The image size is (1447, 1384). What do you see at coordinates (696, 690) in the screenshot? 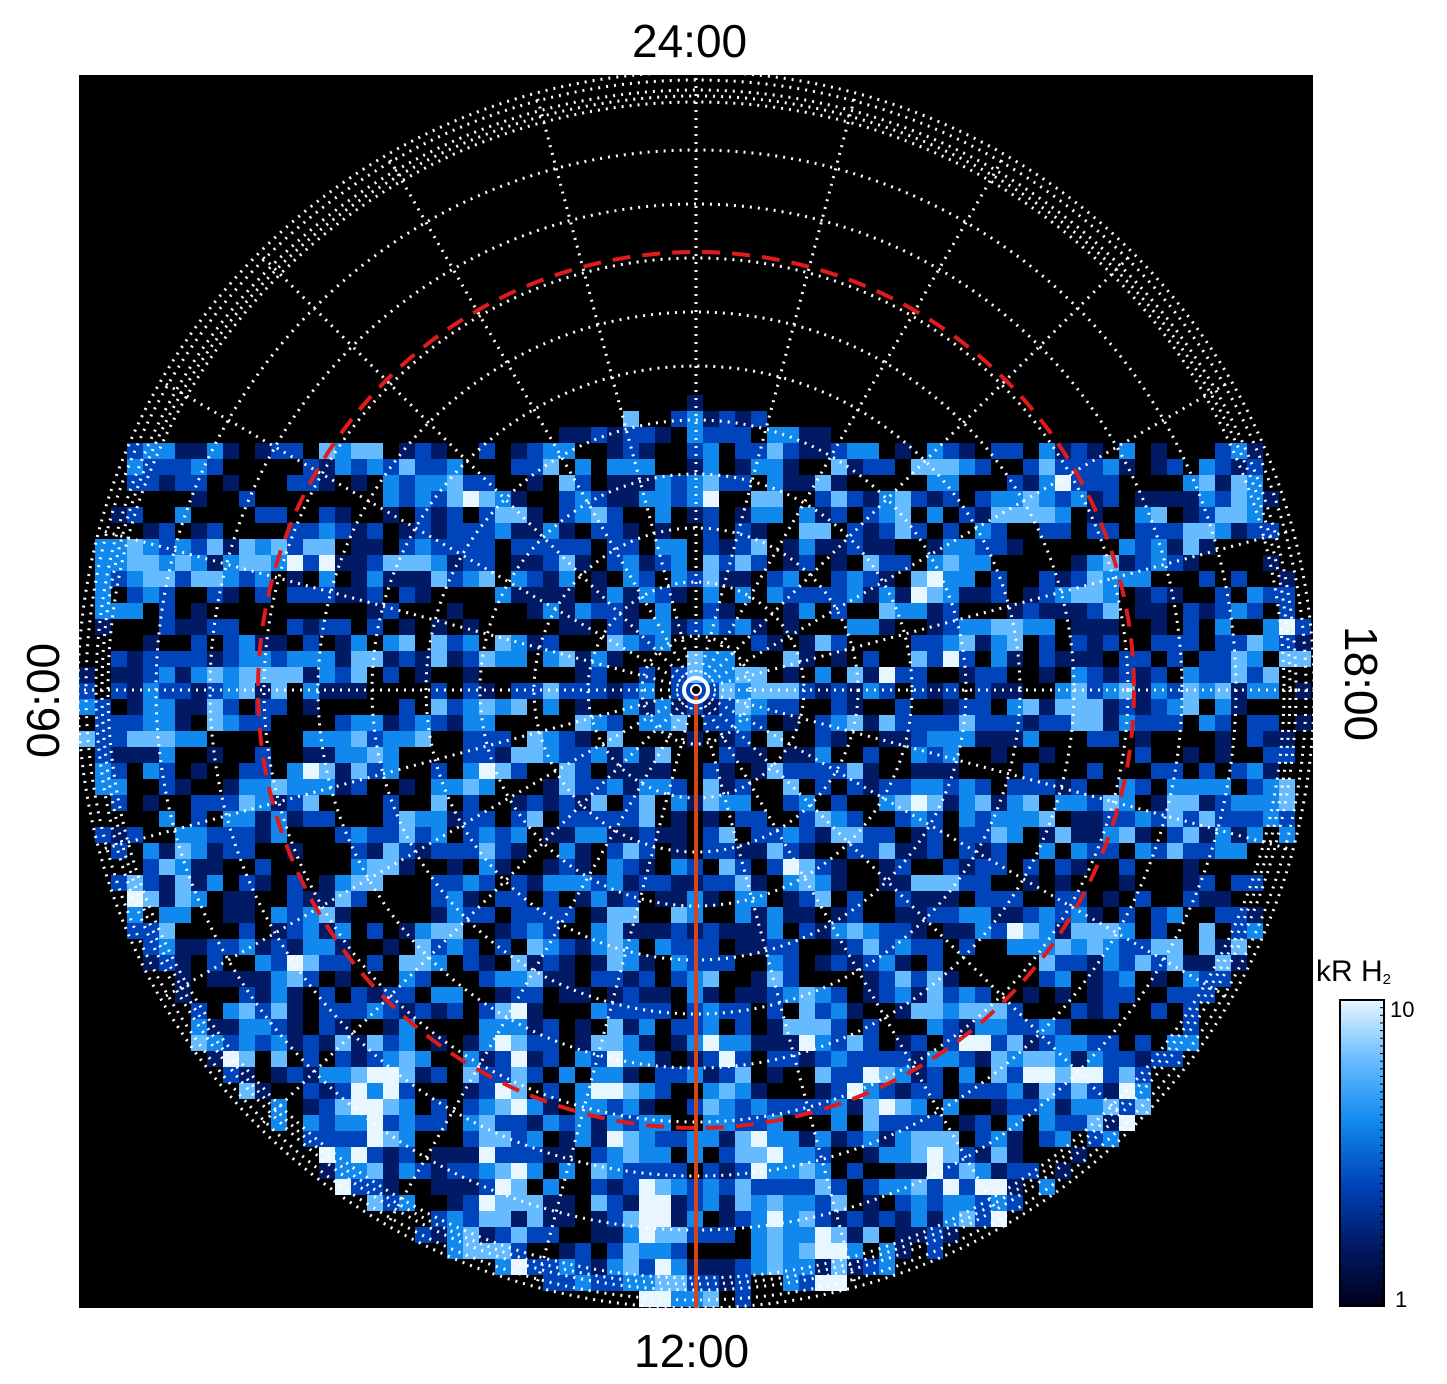
I see `pole-marker-inner` at bounding box center [696, 690].